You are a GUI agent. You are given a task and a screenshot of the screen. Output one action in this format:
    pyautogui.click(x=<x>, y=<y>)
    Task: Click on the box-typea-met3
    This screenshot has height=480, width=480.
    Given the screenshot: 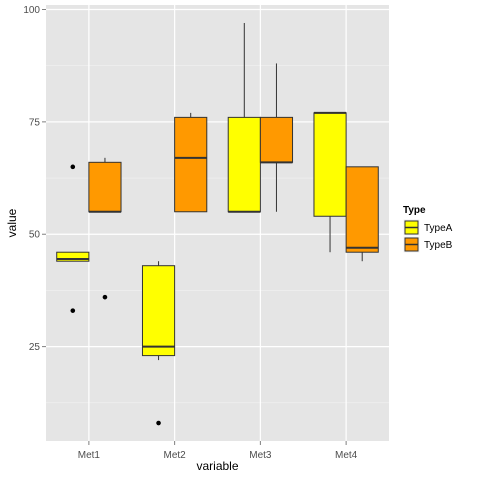 What is the action you would take?
    pyautogui.click(x=244, y=117)
    